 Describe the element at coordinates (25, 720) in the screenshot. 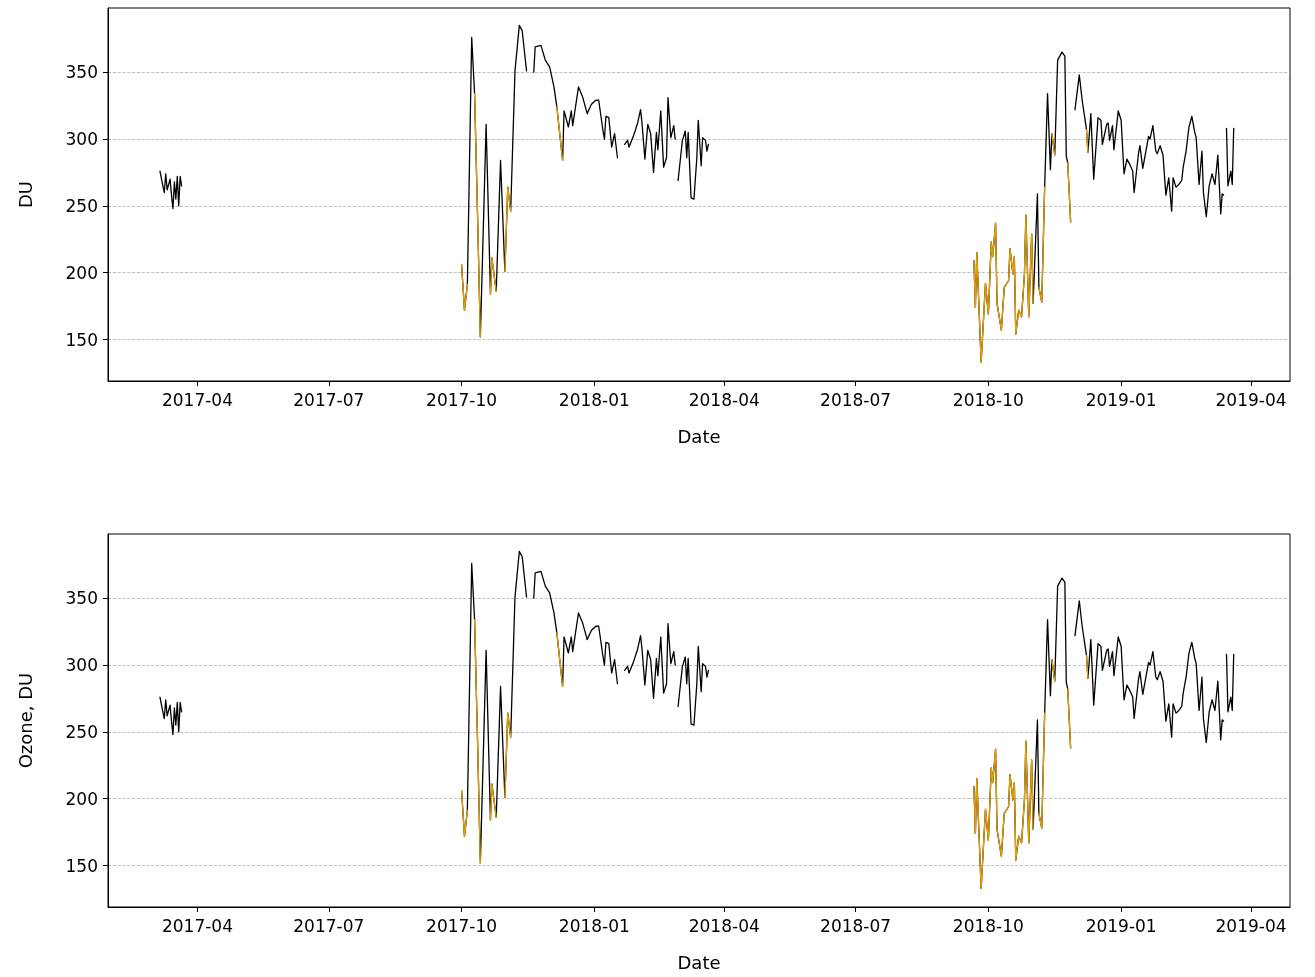

I see `y-axis-title: Ozone, DU` at that location.